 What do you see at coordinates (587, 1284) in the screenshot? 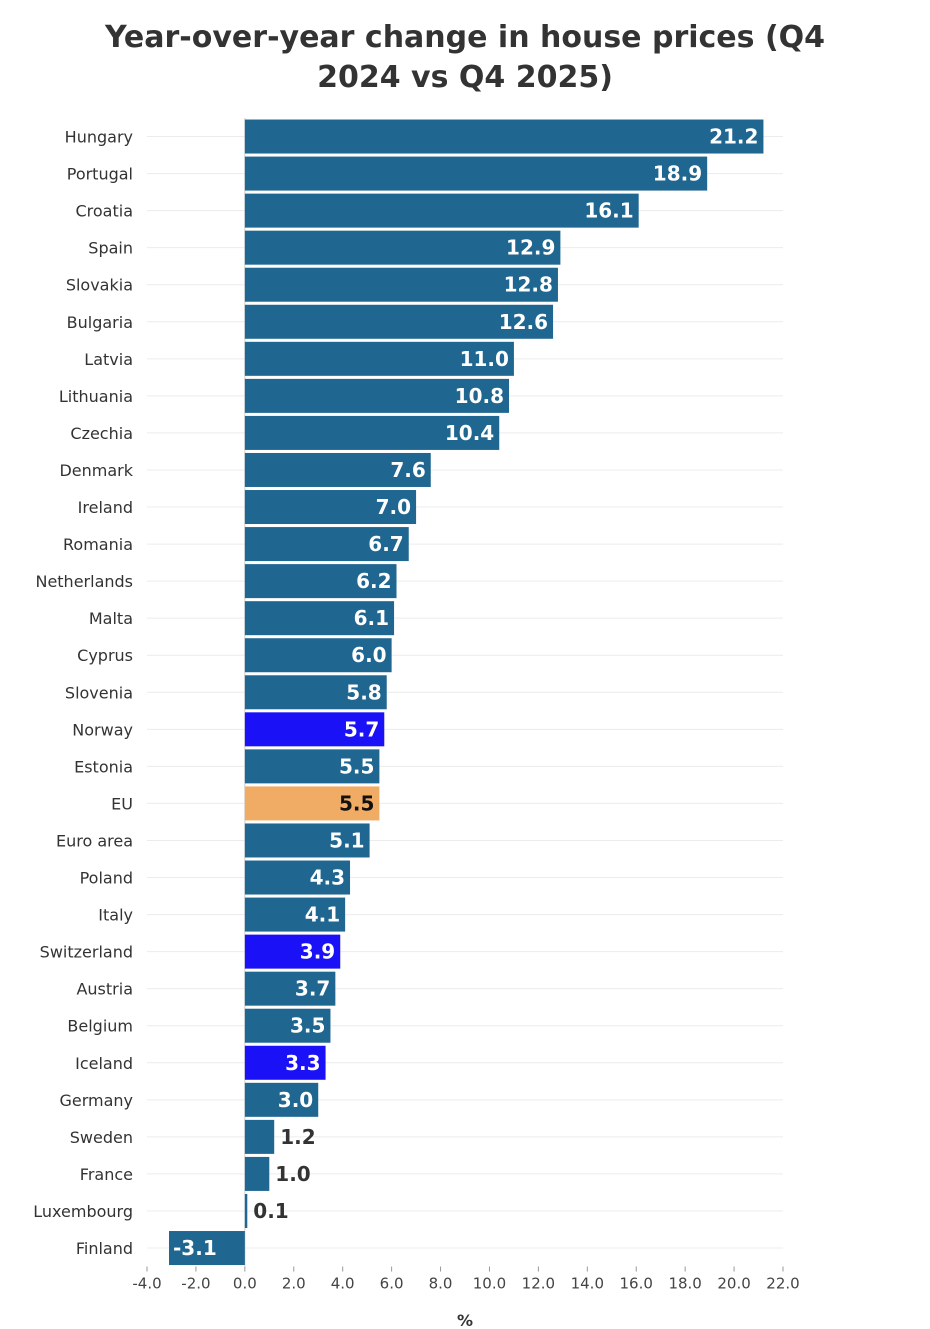
I see `x-tick-label: 14.0` at bounding box center [587, 1284].